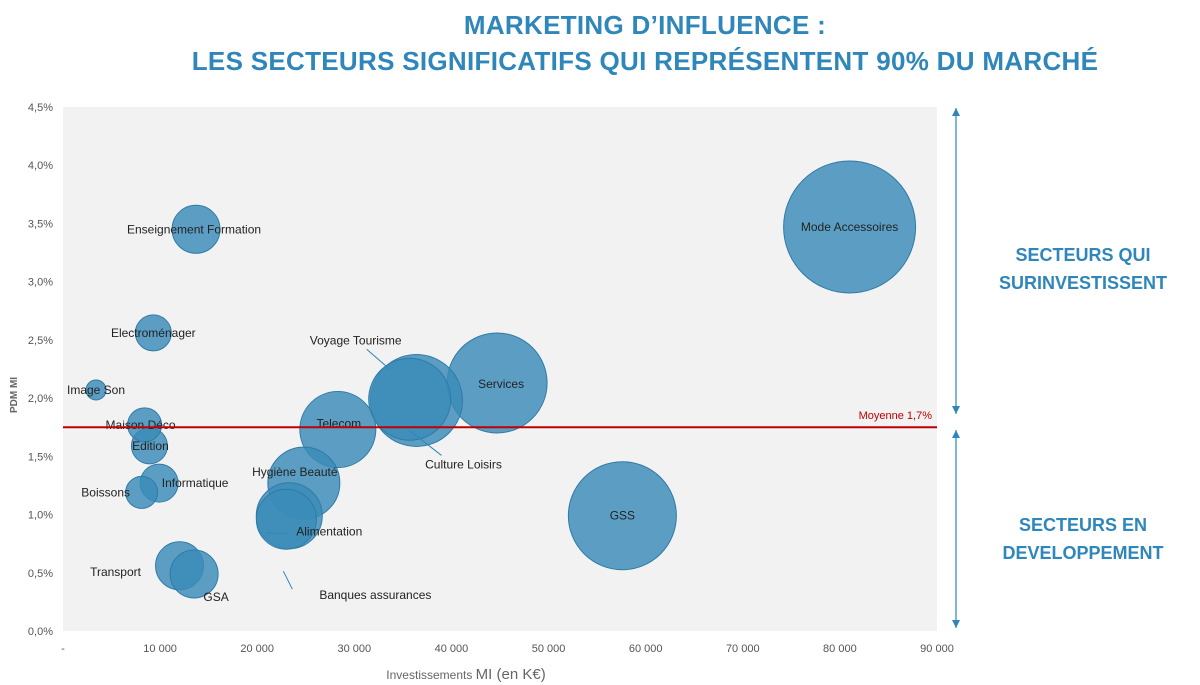 The width and height of the screenshot is (1200, 685). What do you see at coordinates (956, 434) in the screenshot?
I see `lower-range-arrow-head-top` at bounding box center [956, 434].